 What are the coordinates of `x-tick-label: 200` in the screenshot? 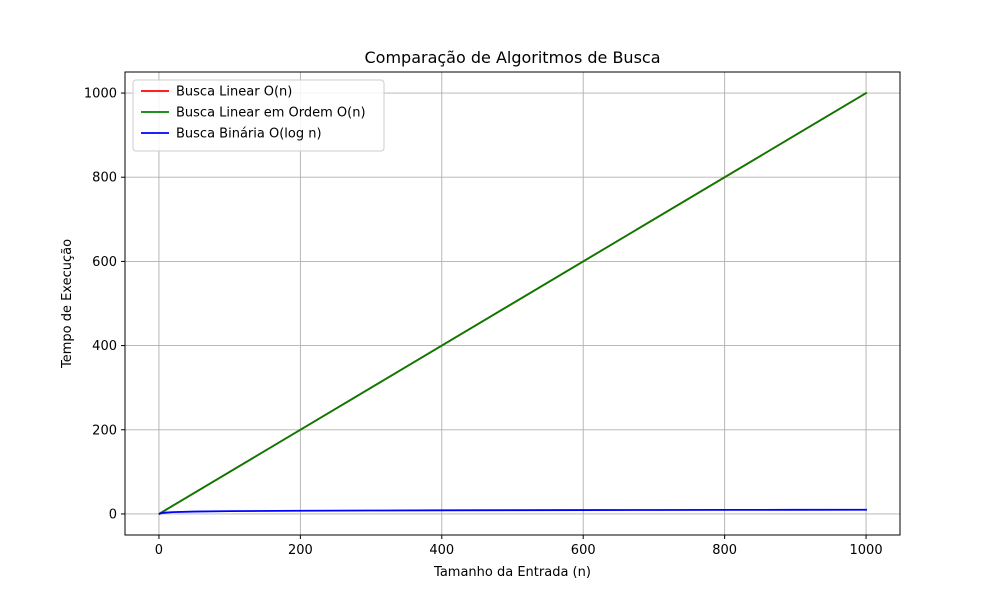 It's located at (300, 550).